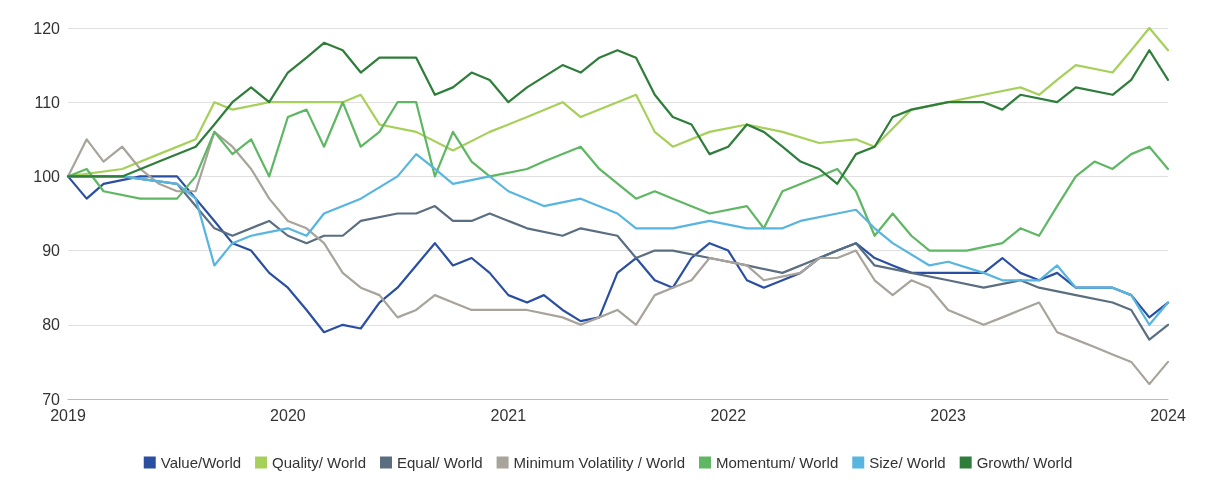 This screenshot has width=1216, height=487. Describe the element at coordinates (948, 415) in the screenshot. I see `x-tick-label: 2023` at that location.